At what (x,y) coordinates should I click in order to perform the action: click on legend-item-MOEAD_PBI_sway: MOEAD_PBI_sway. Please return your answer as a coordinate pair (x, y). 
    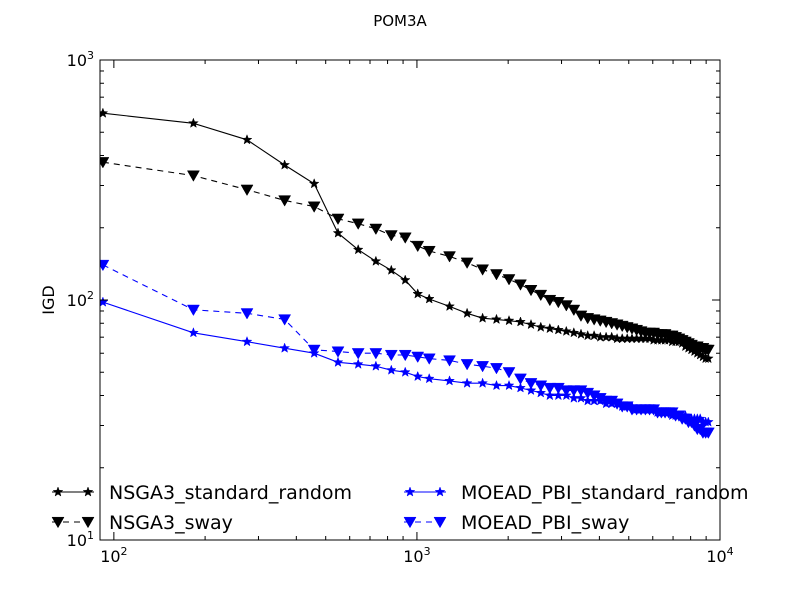
    Looking at the image, I should click on (516, 523).